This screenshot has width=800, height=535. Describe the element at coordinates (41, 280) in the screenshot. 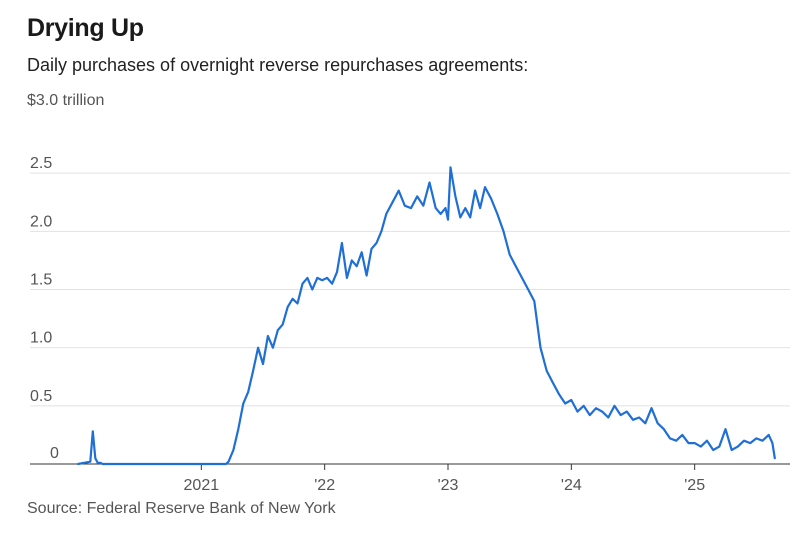

I see `y-tick-label-2: 1.5` at that location.